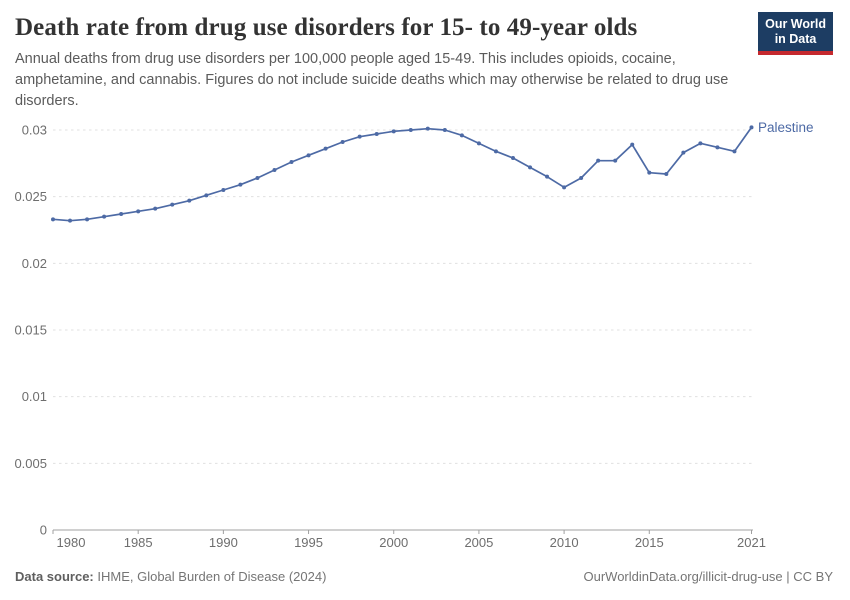  What do you see at coordinates (34, 396) in the screenshot?
I see `svg-text: 0.01` at bounding box center [34, 396].